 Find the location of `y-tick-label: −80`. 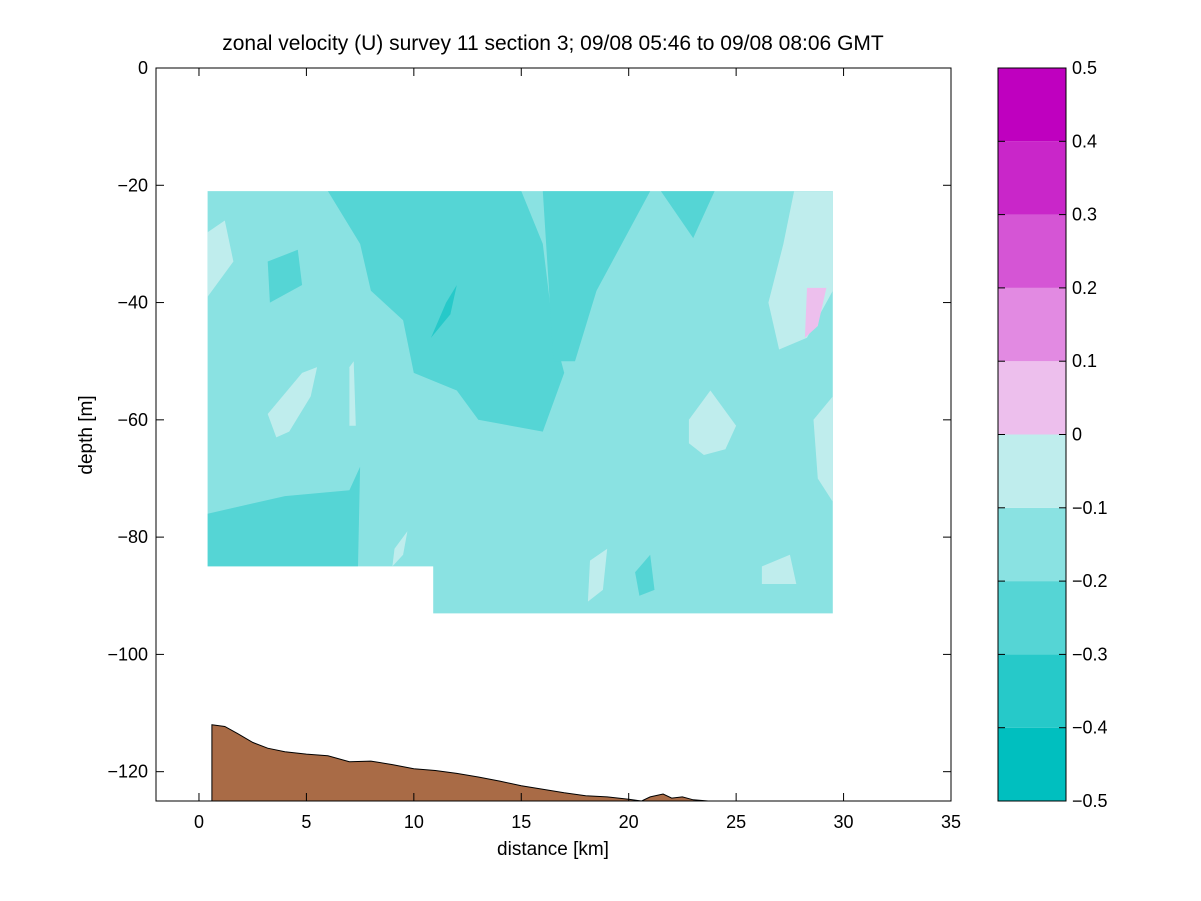

y-tick-label: −80 is located at coordinates (132, 537).